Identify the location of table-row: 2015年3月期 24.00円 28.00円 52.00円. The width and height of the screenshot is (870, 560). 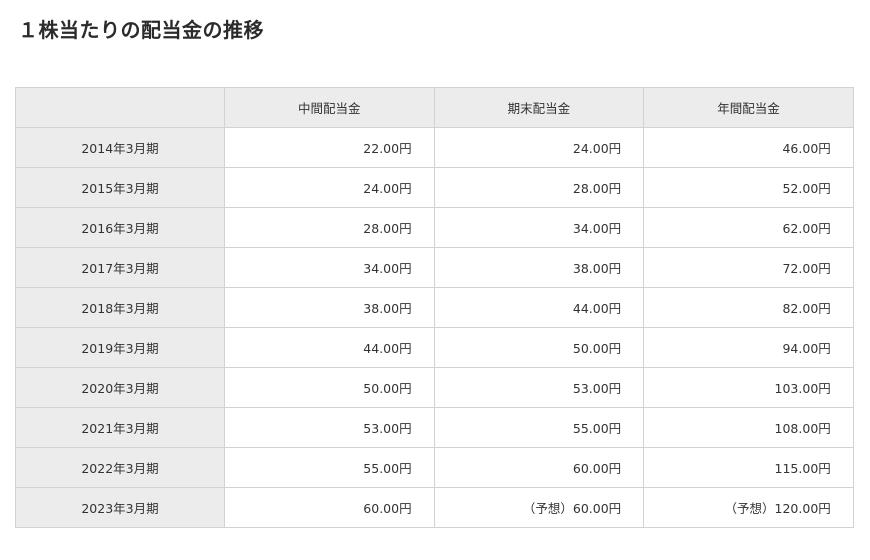
(434, 187).